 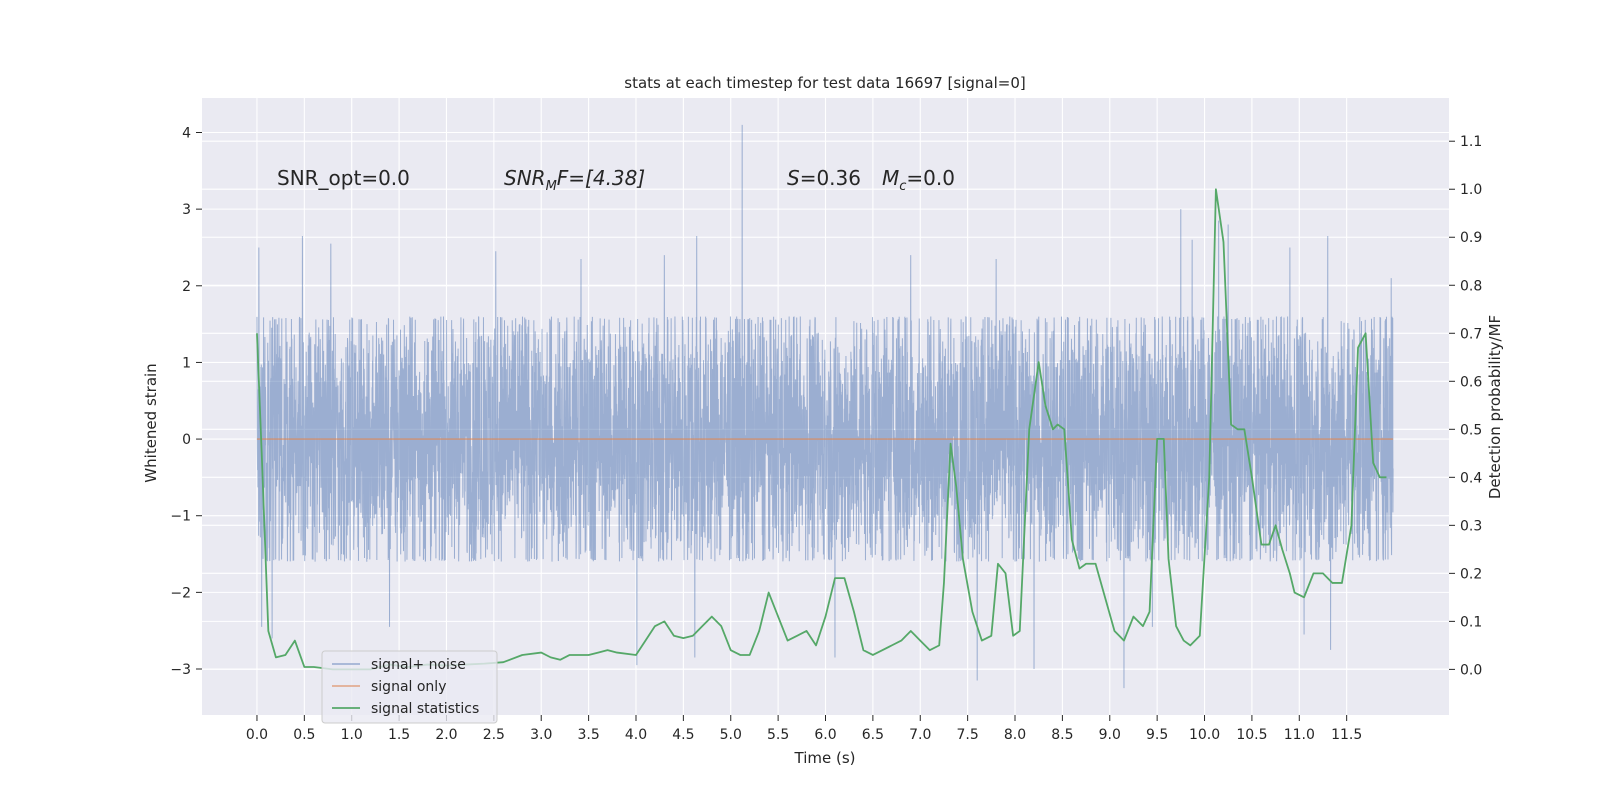 What do you see at coordinates (525, 178) in the screenshot?
I see `annotation-snr-mf-main: SNR` at bounding box center [525, 178].